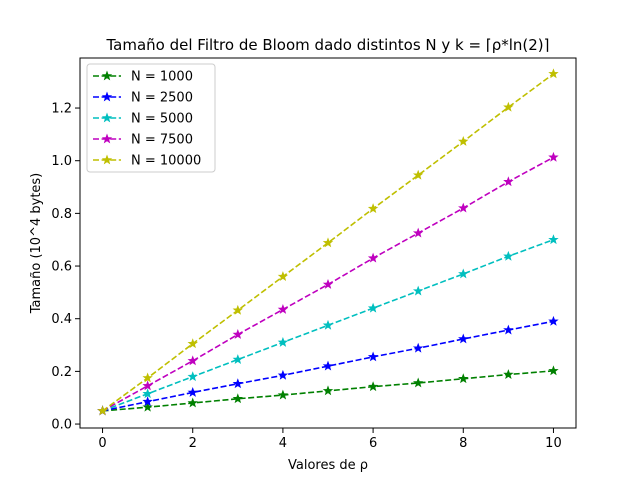 The width and height of the screenshot is (640, 480). What do you see at coordinates (162, 98) in the screenshot?
I see `legend-label: N = 2500` at bounding box center [162, 98].